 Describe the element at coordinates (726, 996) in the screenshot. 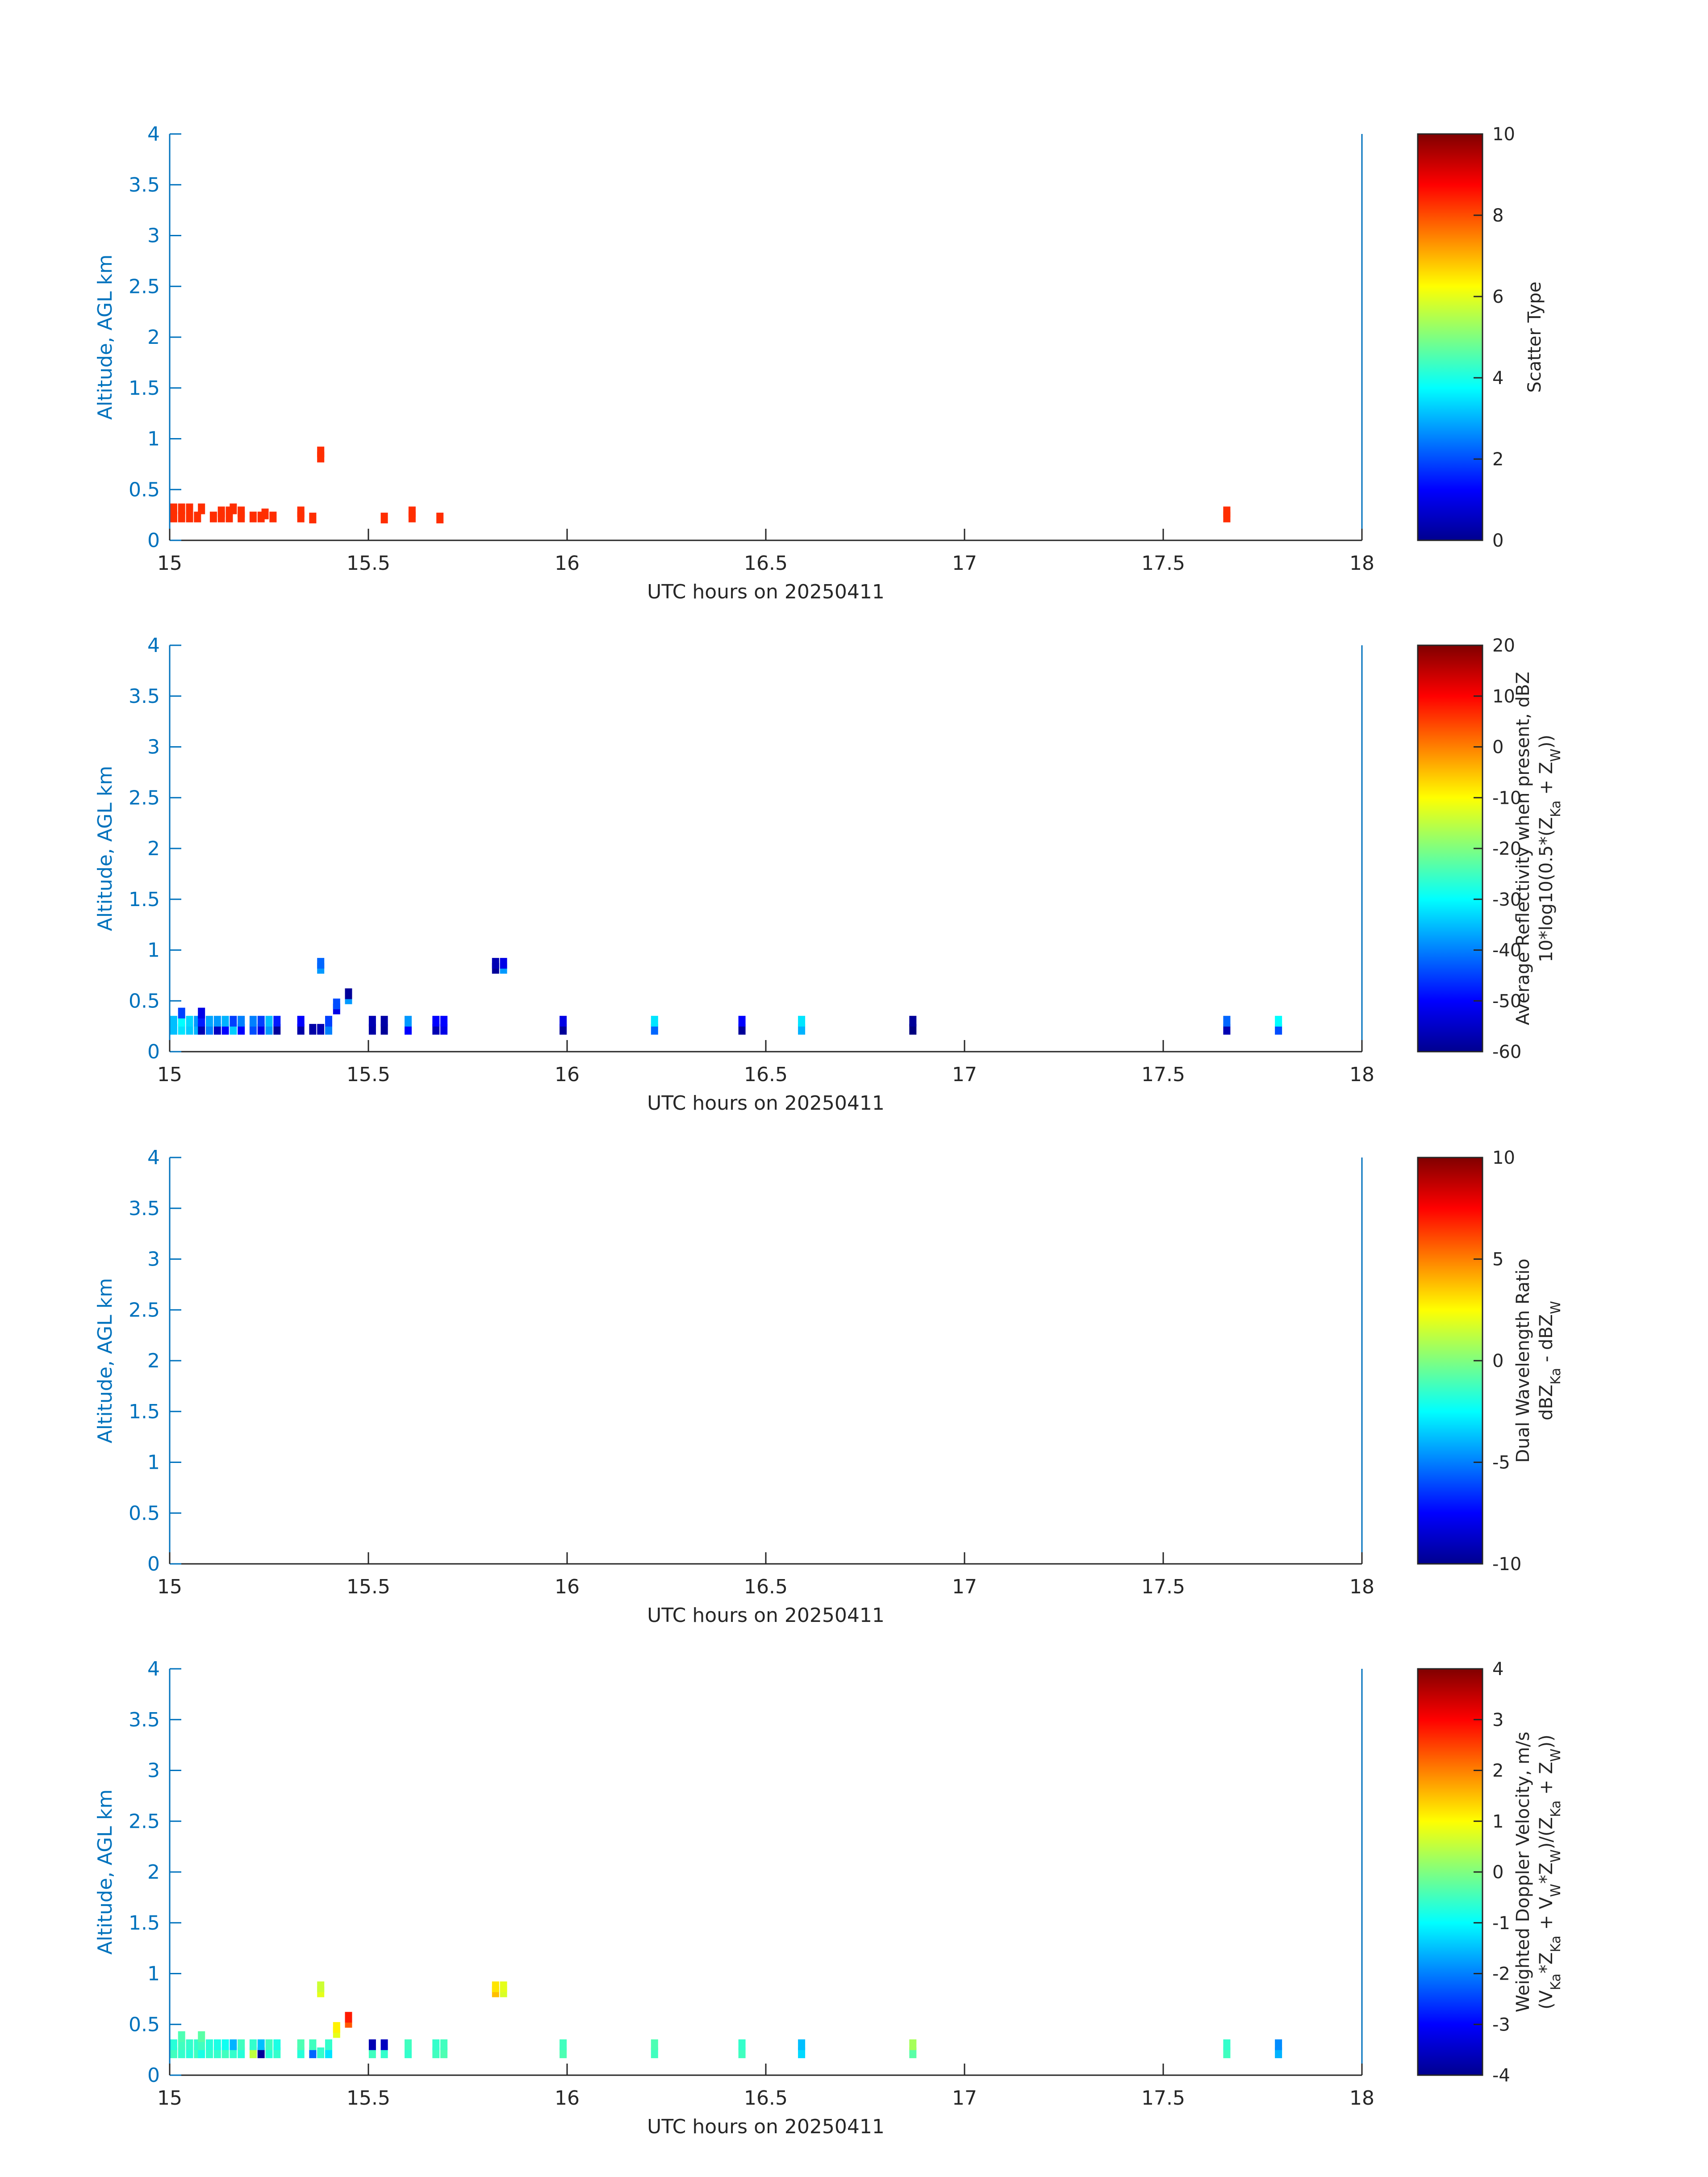

I see `data-cells` at that location.